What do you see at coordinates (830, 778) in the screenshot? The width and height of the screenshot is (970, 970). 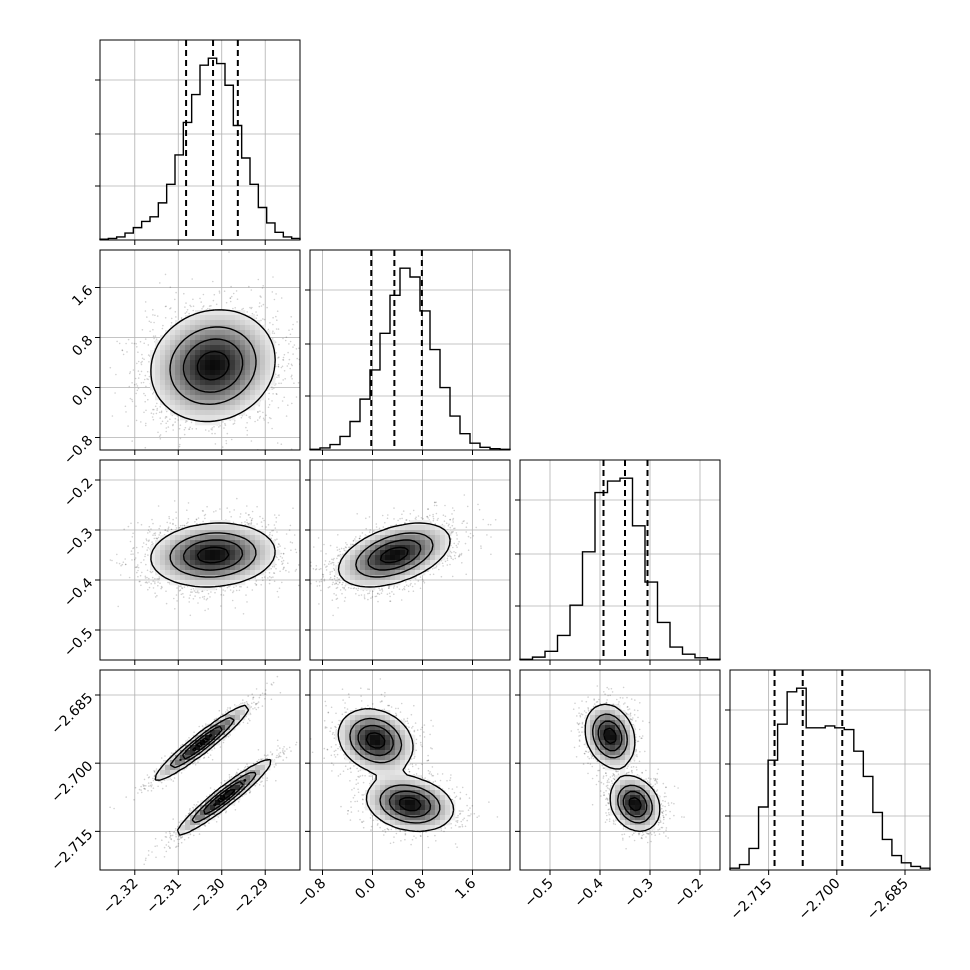 I see `histogram-step-line` at bounding box center [830, 778].